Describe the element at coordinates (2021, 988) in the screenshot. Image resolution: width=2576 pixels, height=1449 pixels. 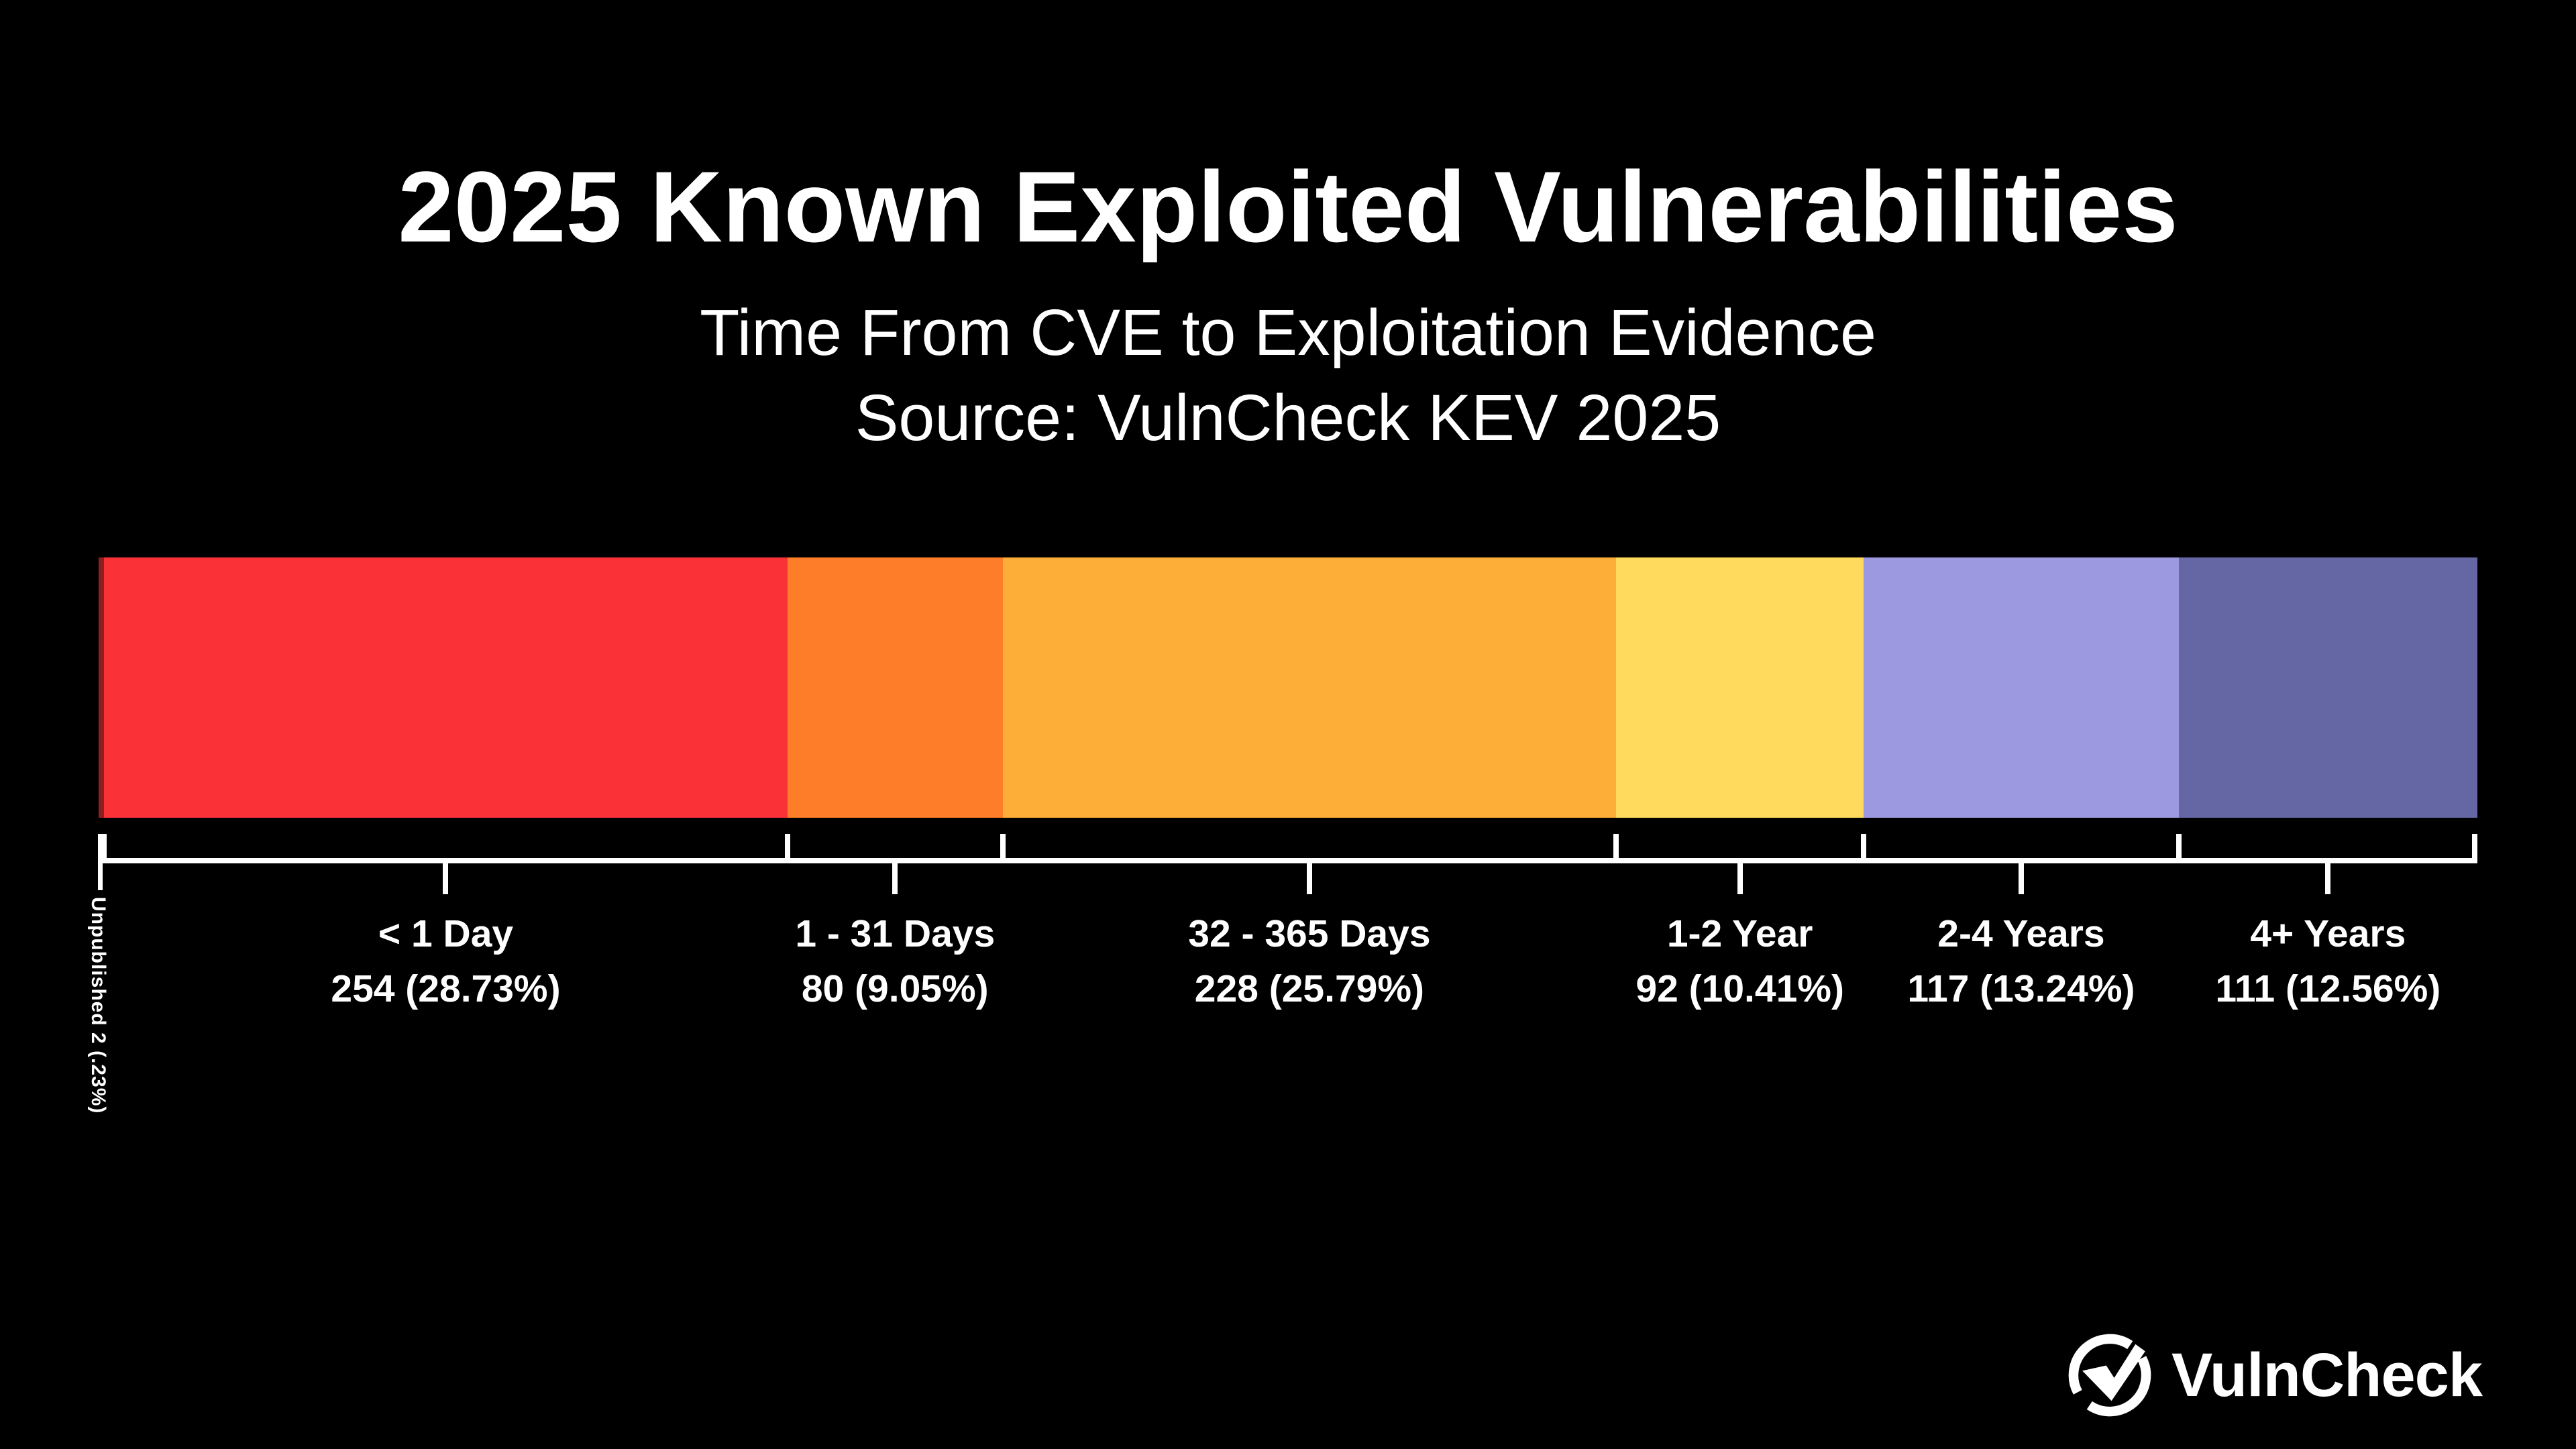
I see `segment-value: 117 (13.24%)` at that location.